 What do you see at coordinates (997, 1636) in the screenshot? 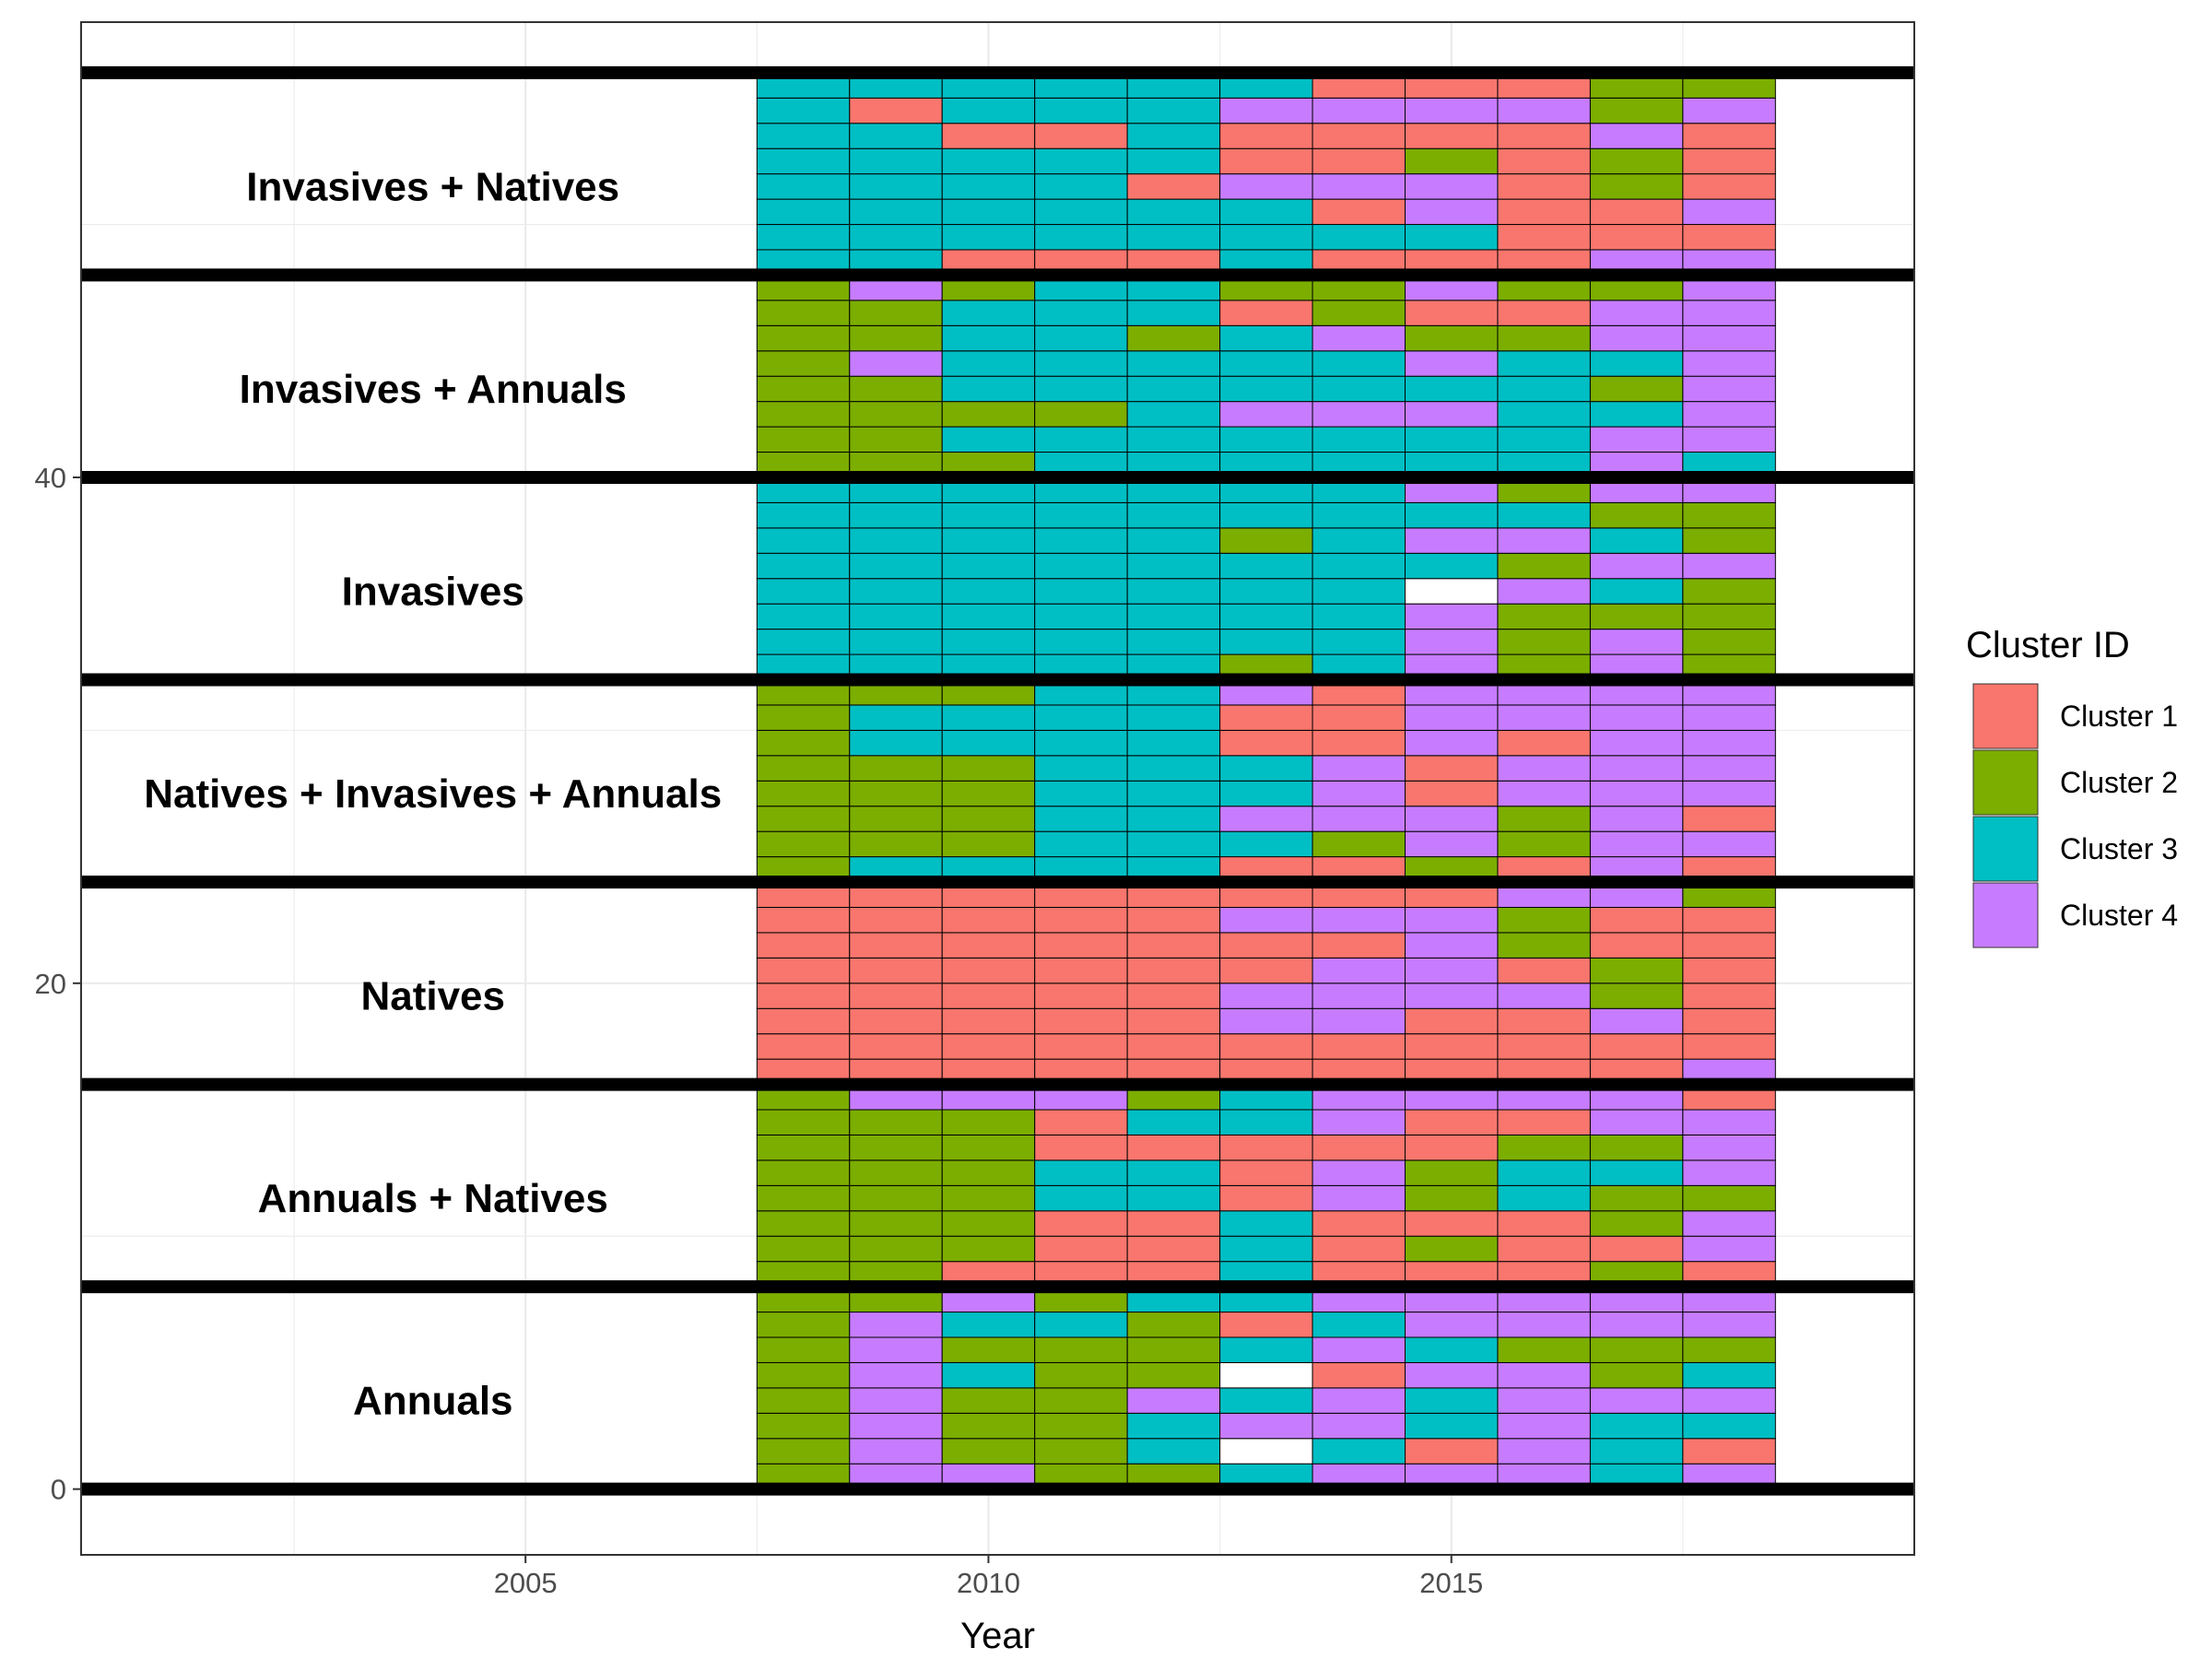
I see `x-axis-title: Year` at bounding box center [997, 1636].